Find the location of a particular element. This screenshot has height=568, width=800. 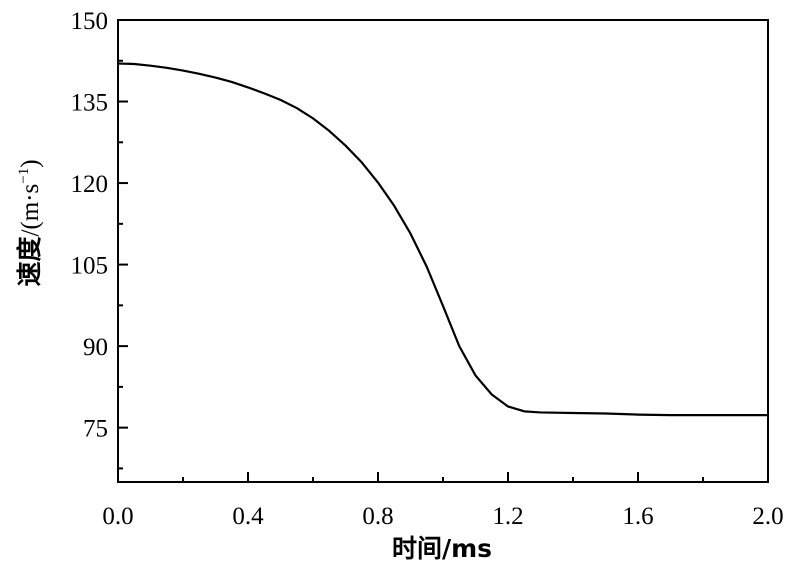

x-tick-label: 1.6 is located at coordinates (637, 516).